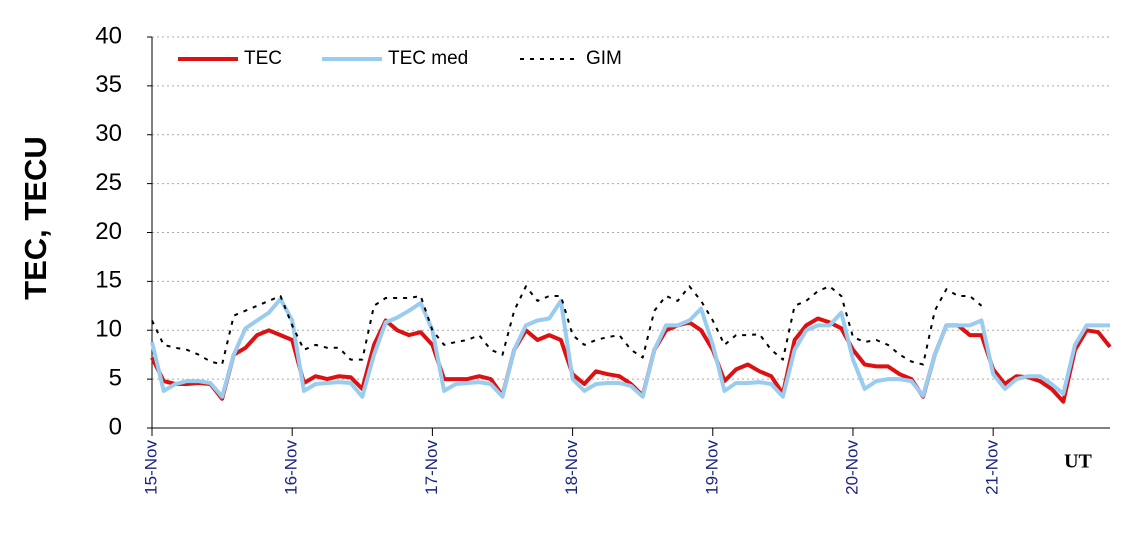 The height and width of the screenshot is (533, 1147). What do you see at coordinates (567, 325) in the screenshot?
I see `series-line` at bounding box center [567, 325].